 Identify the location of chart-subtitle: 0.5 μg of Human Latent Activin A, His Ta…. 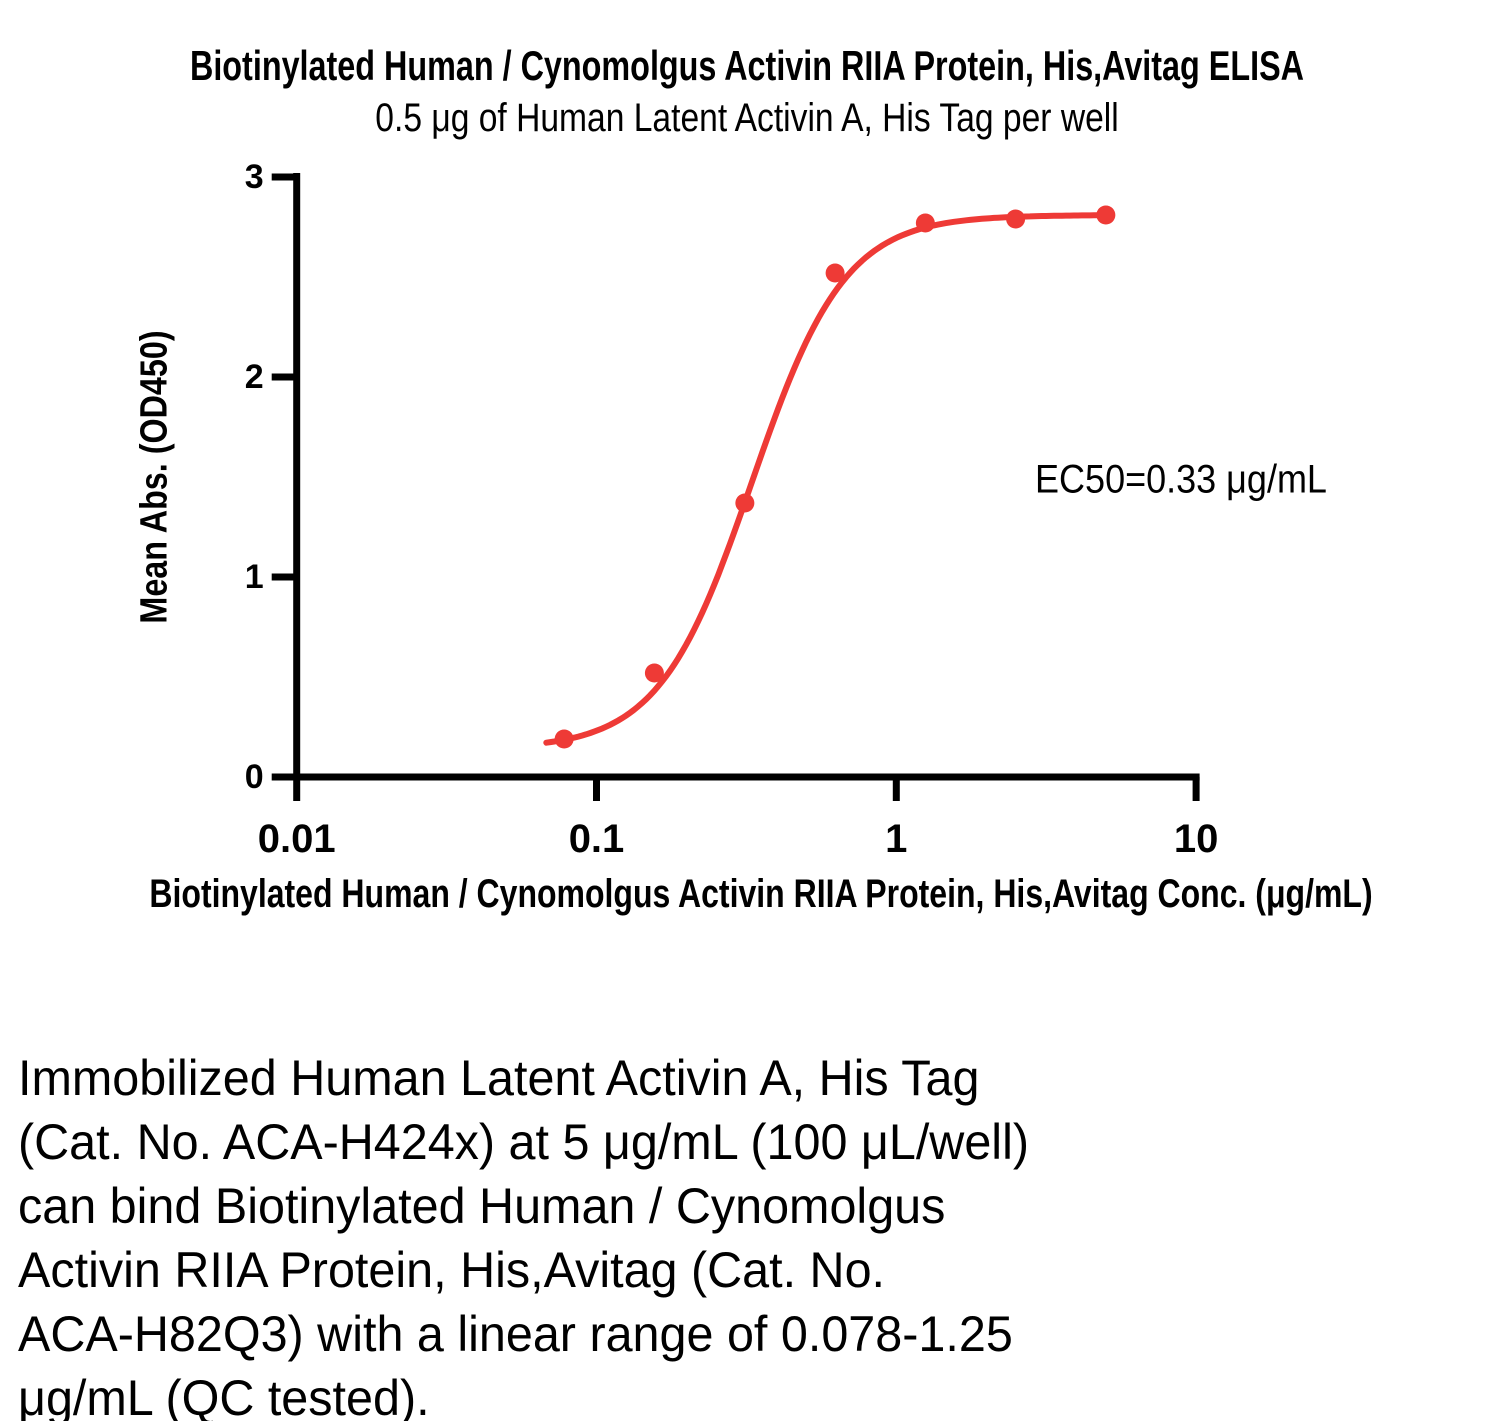
(747, 118).